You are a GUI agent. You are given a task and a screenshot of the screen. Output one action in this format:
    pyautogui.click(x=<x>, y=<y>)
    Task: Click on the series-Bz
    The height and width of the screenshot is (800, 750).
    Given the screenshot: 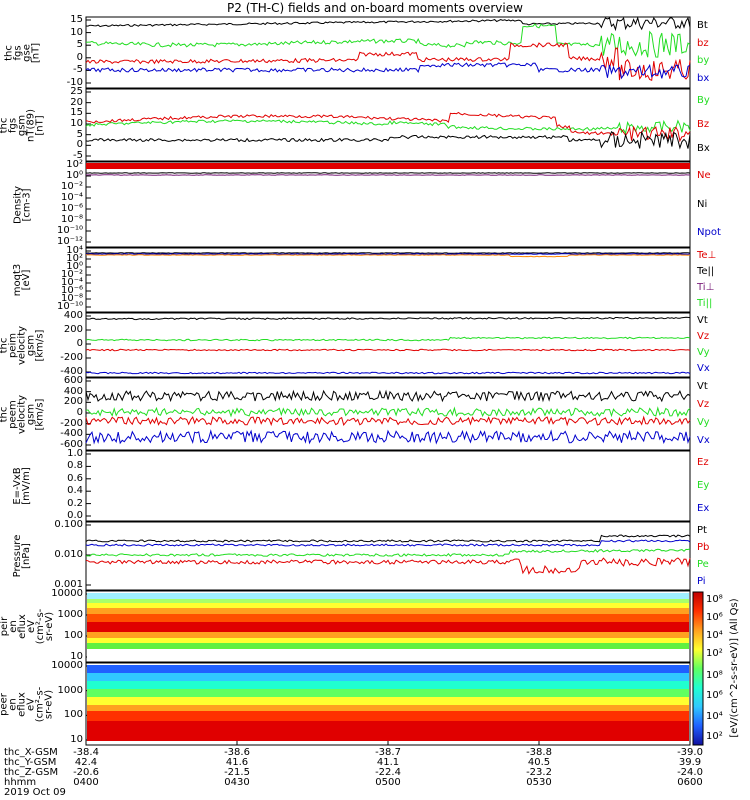 What is the action you would take?
    pyautogui.click(x=388, y=127)
    